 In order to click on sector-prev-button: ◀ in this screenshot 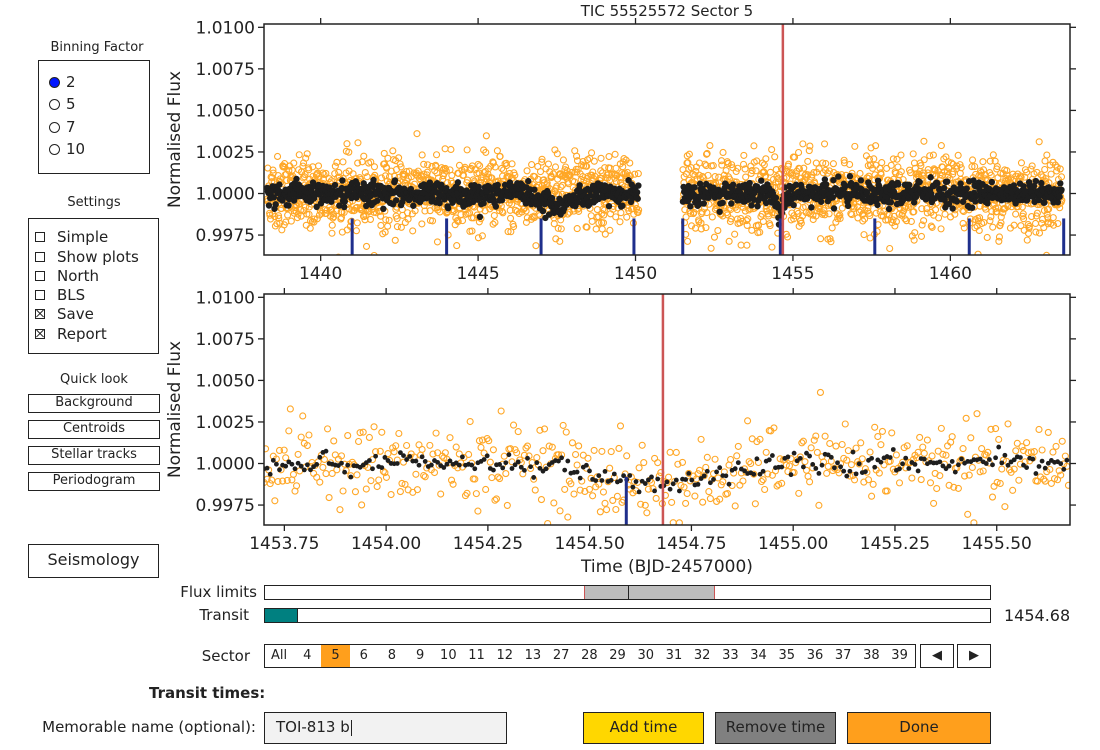, I will do `click(937, 656)`.